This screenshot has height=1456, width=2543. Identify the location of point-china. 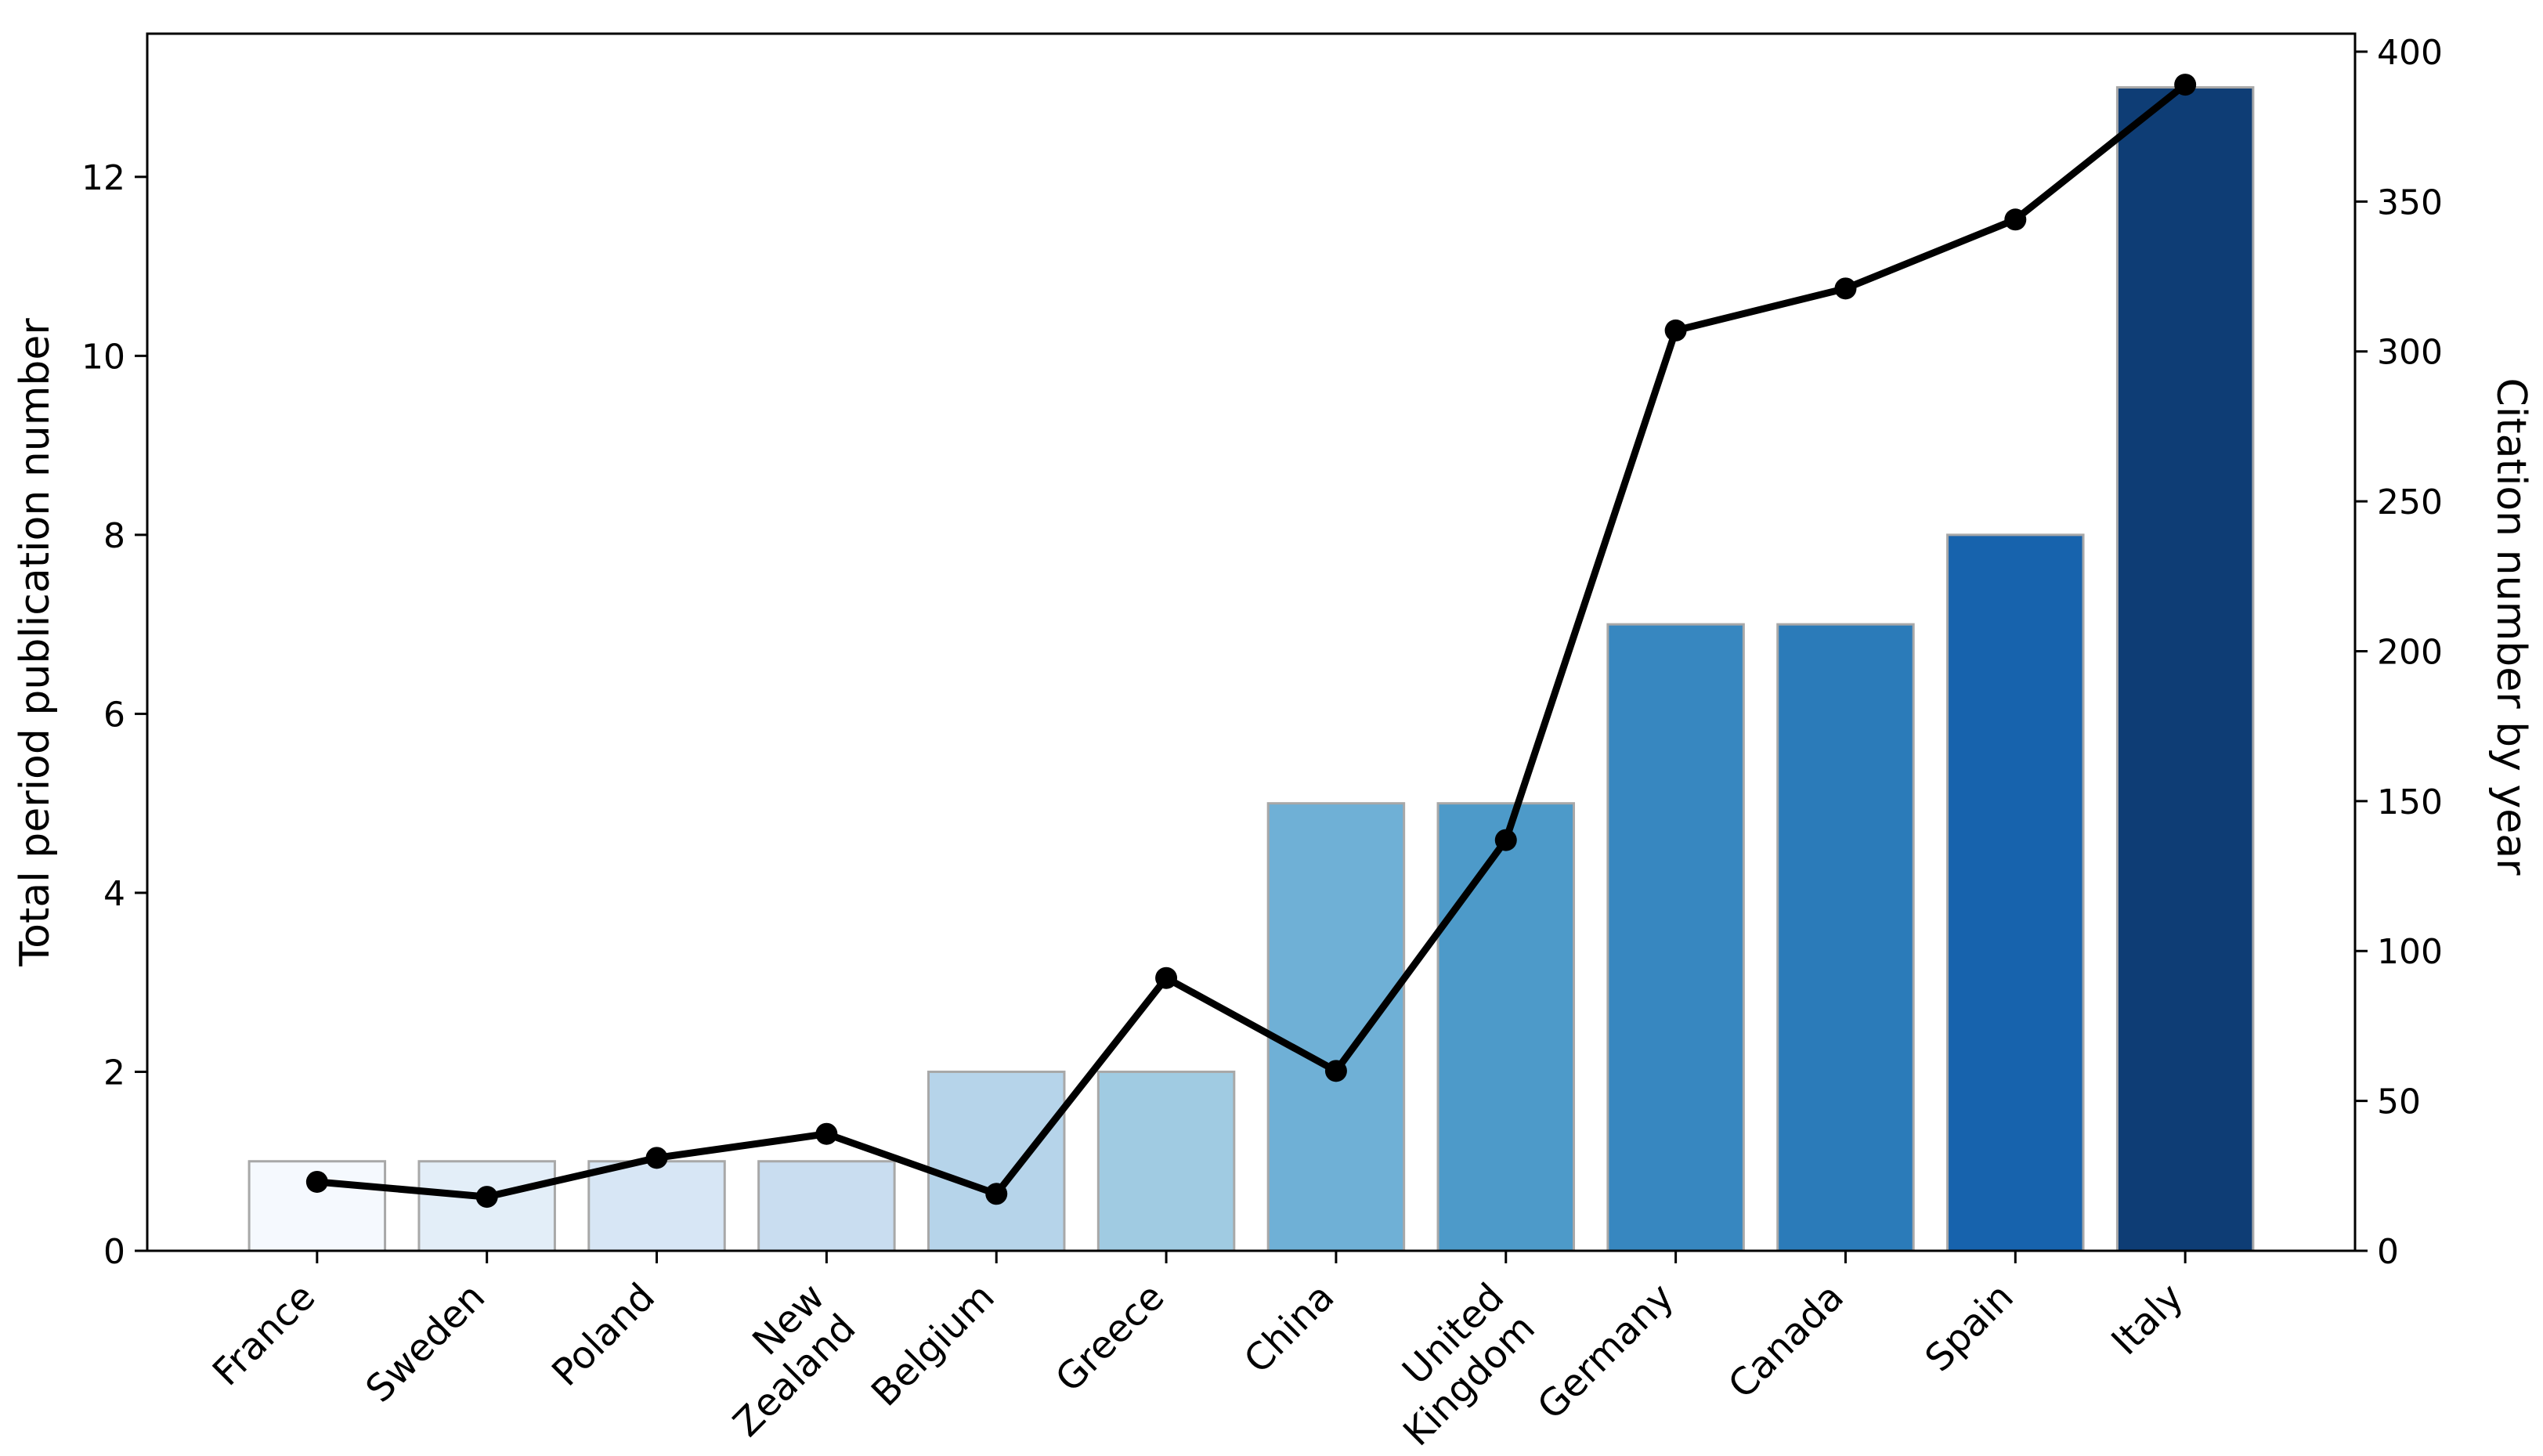
(1335, 1071).